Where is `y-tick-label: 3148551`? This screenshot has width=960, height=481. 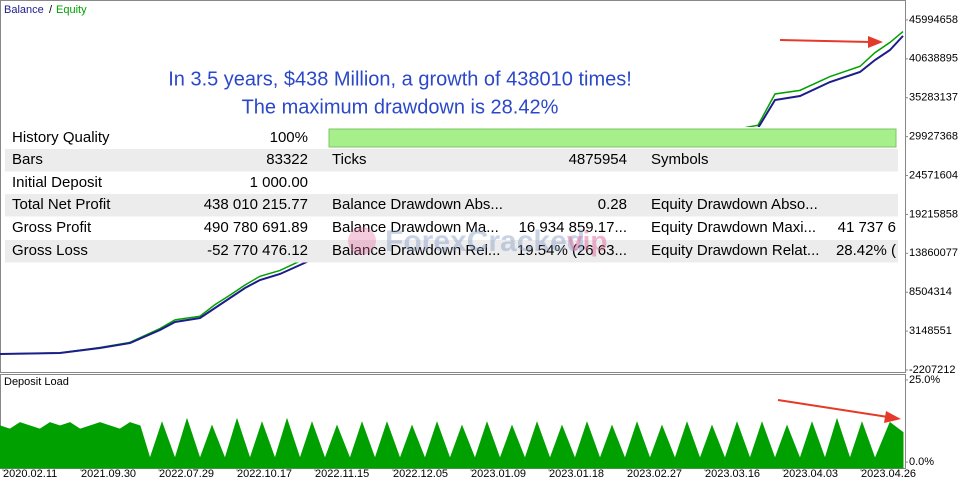
y-tick-label: 3148551 is located at coordinates (930, 331).